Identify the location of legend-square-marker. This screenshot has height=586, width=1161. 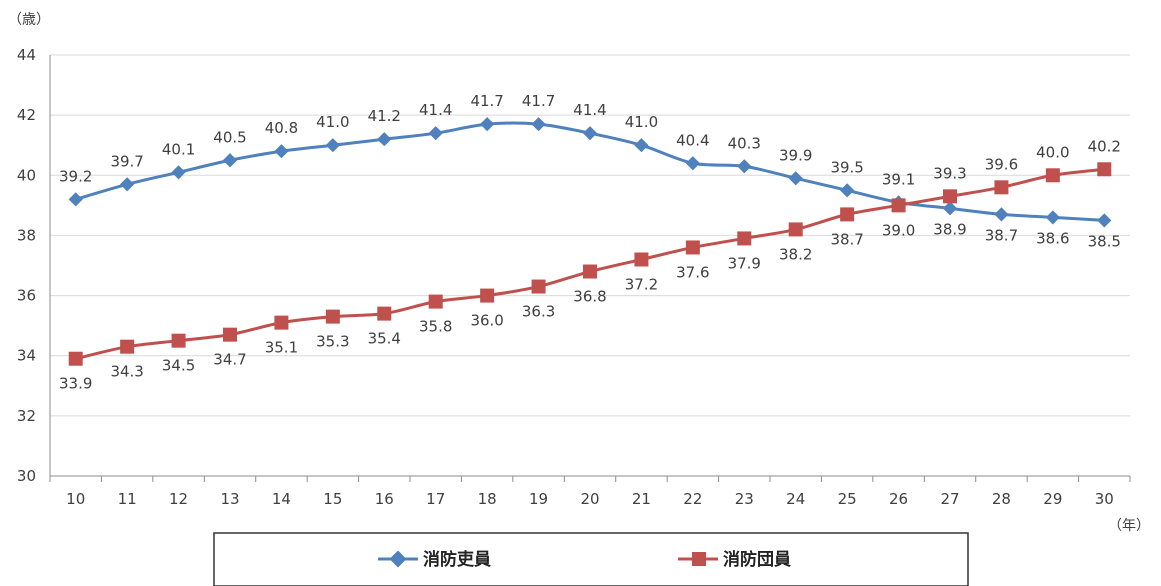
(699, 559).